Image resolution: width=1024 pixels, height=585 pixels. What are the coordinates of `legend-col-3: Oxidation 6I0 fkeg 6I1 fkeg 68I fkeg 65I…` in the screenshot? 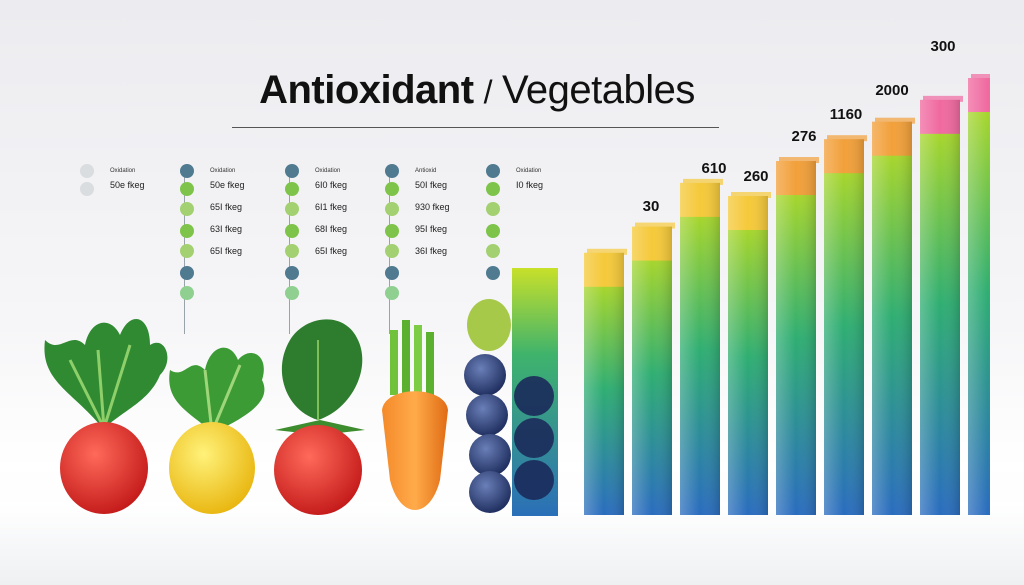 It's located at (333, 247).